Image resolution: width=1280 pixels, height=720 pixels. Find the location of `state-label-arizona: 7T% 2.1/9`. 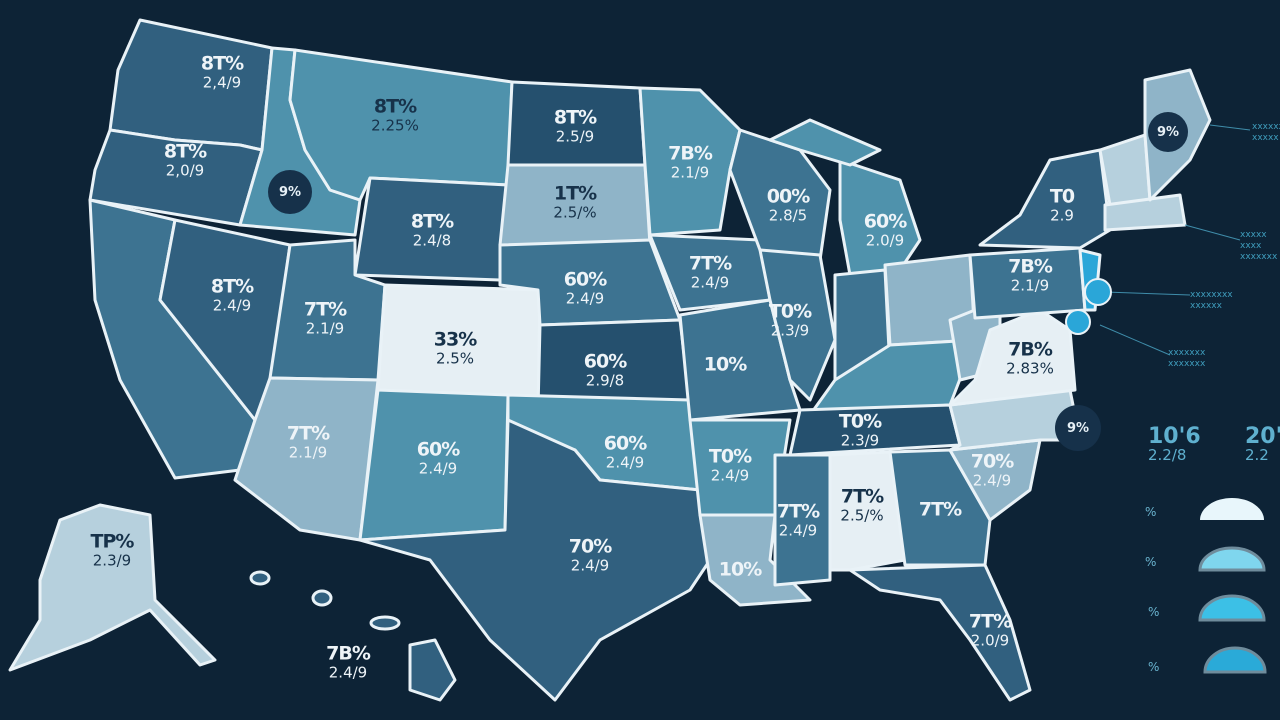

state-label-arizona: 7T% 2.1/9 is located at coordinates (308, 442).